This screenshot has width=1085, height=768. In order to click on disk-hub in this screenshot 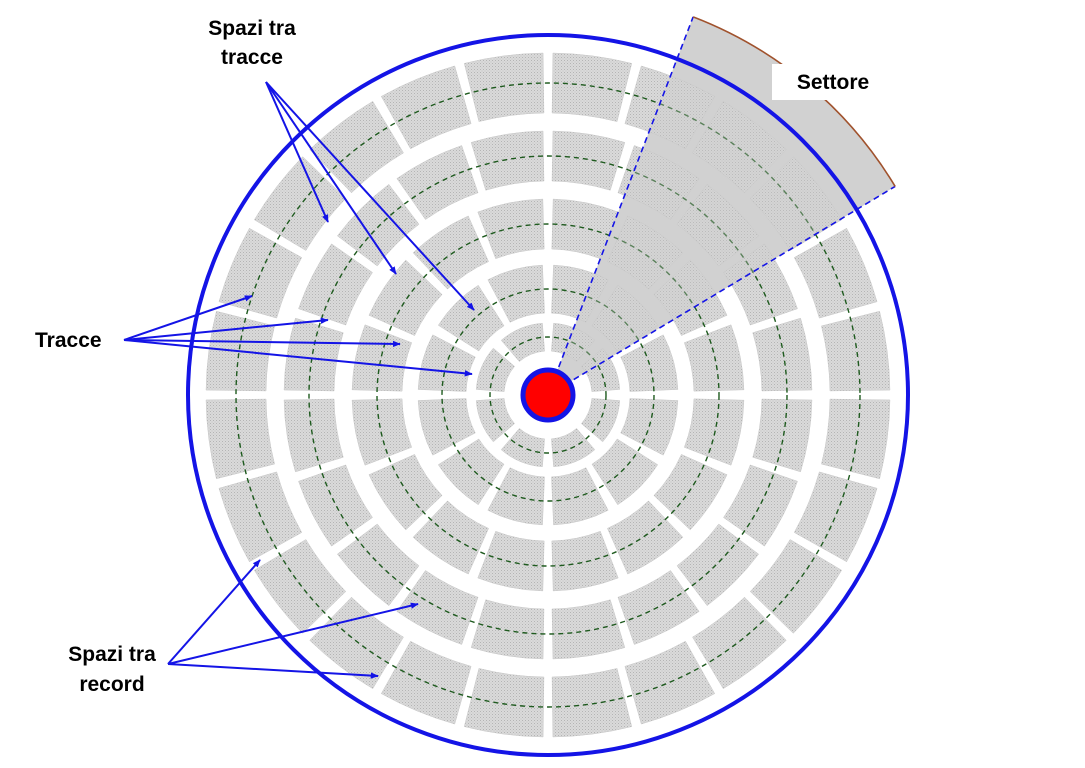, I will do `click(548, 395)`.